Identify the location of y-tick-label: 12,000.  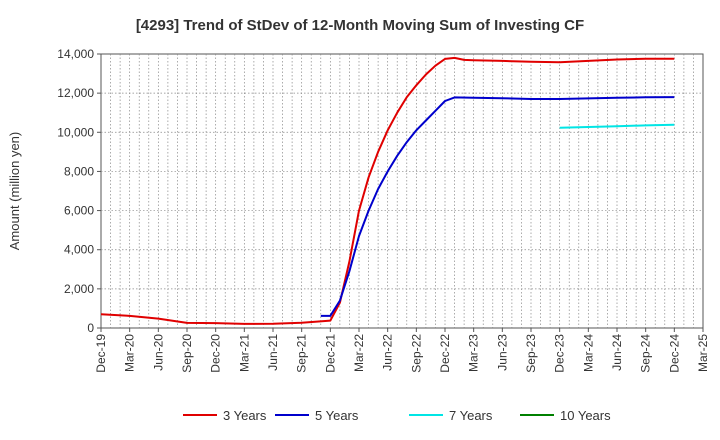
(75, 93).